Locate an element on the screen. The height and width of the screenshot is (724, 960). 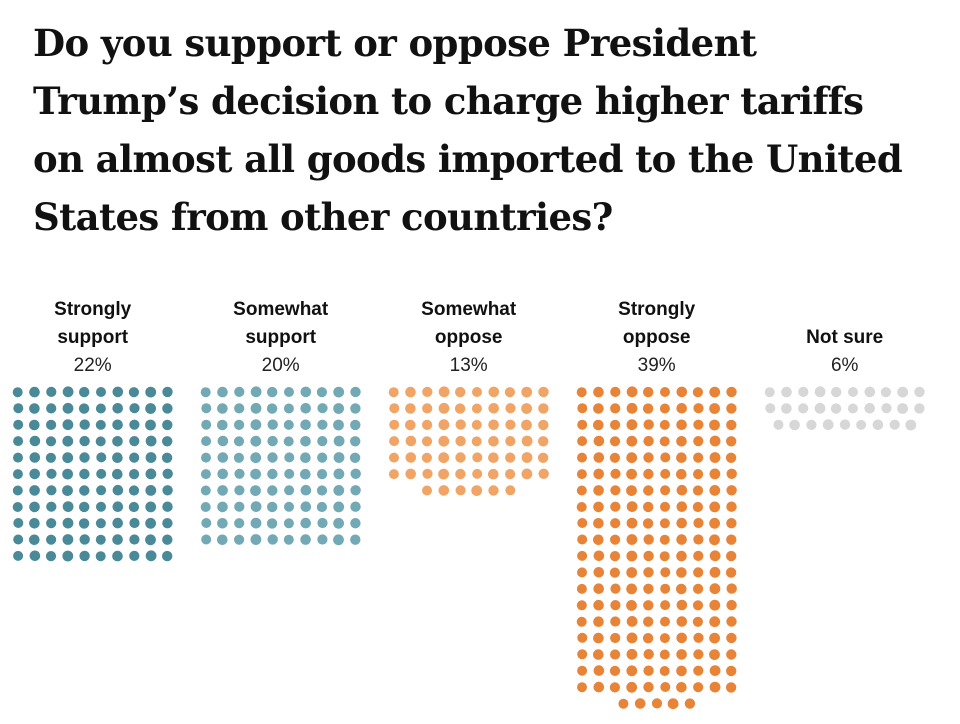
category-header: Not sure 6% is located at coordinates (845, 338).